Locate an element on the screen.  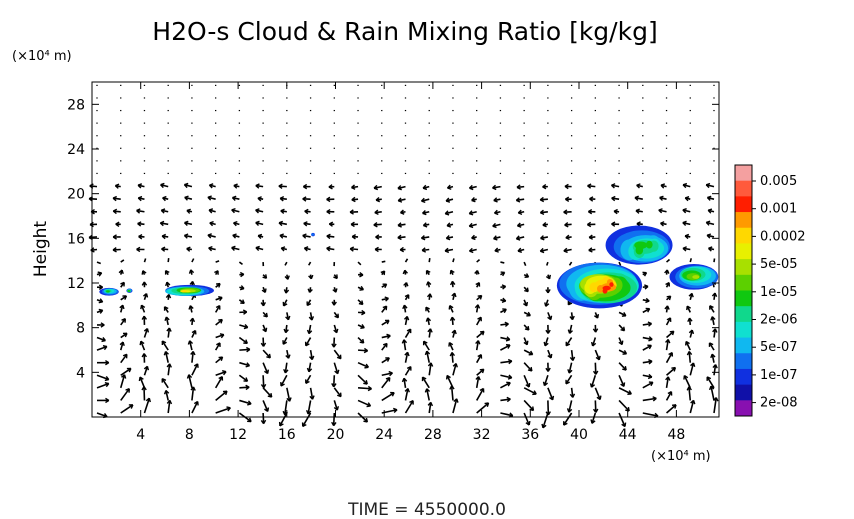
colorbar-label: 2e-06 is located at coordinates (779, 320).